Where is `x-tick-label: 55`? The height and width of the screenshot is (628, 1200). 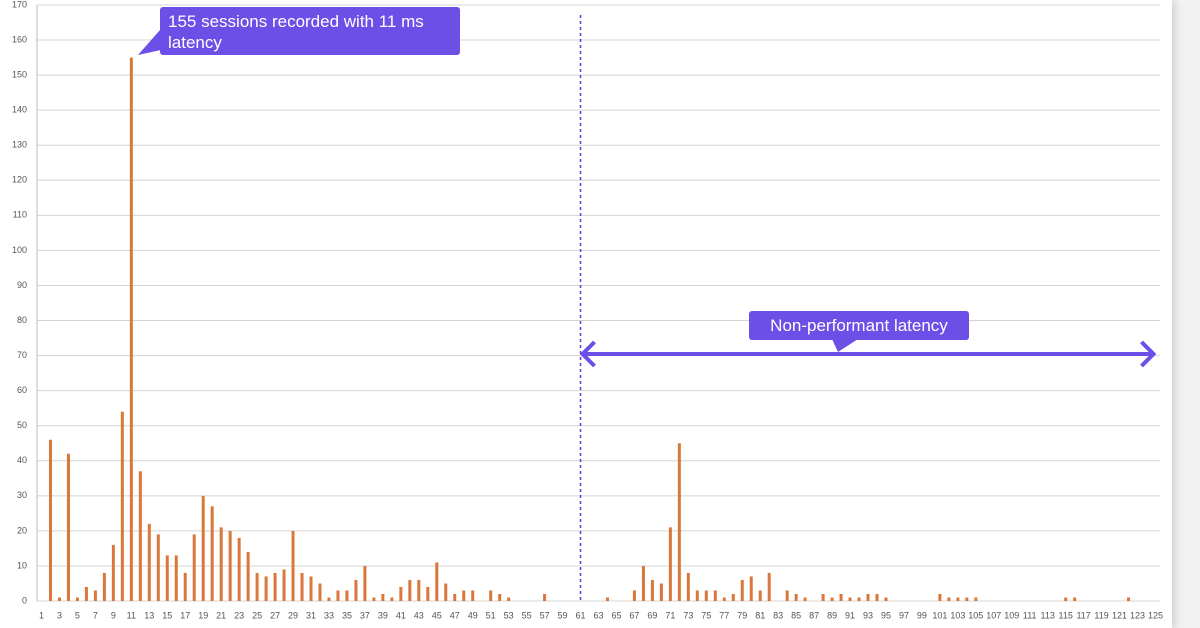 x-tick-label: 55 is located at coordinates (527, 615).